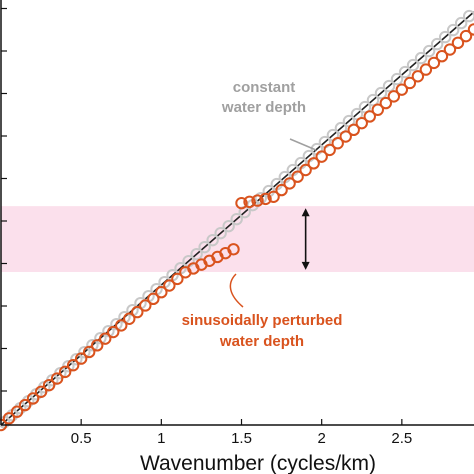 The image size is (474, 474). Describe the element at coordinates (258, 463) in the screenshot. I see `x-axis-label: Wavenumber (cycles/km)` at that location.